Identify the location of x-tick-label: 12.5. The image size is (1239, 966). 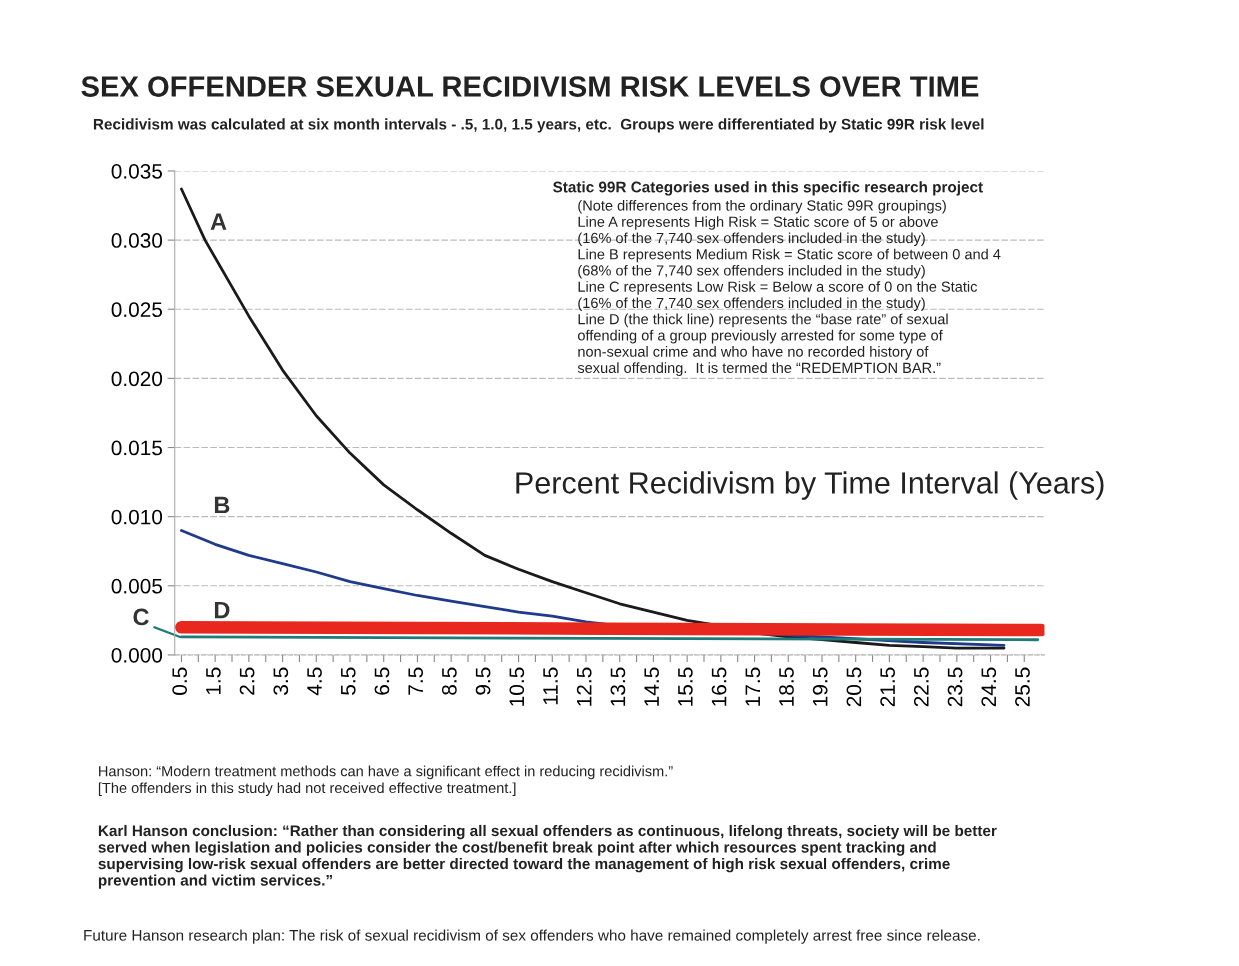
(584, 686).